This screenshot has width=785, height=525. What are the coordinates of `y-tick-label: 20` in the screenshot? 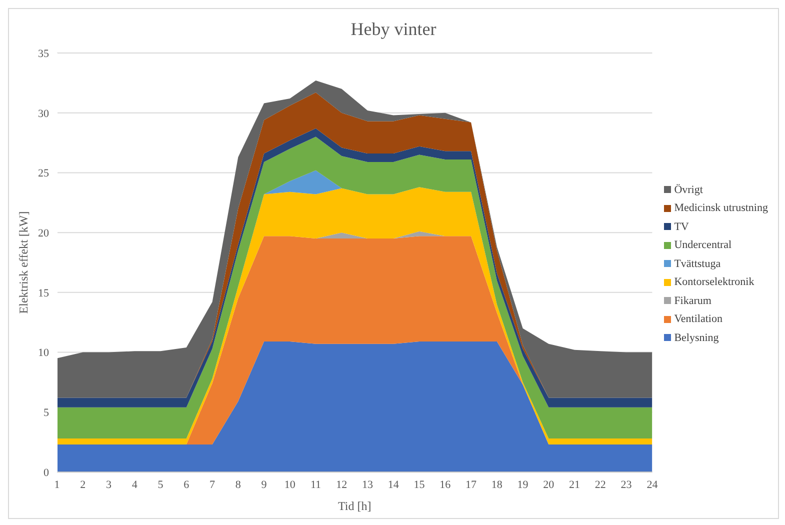 It's located at (44, 233).